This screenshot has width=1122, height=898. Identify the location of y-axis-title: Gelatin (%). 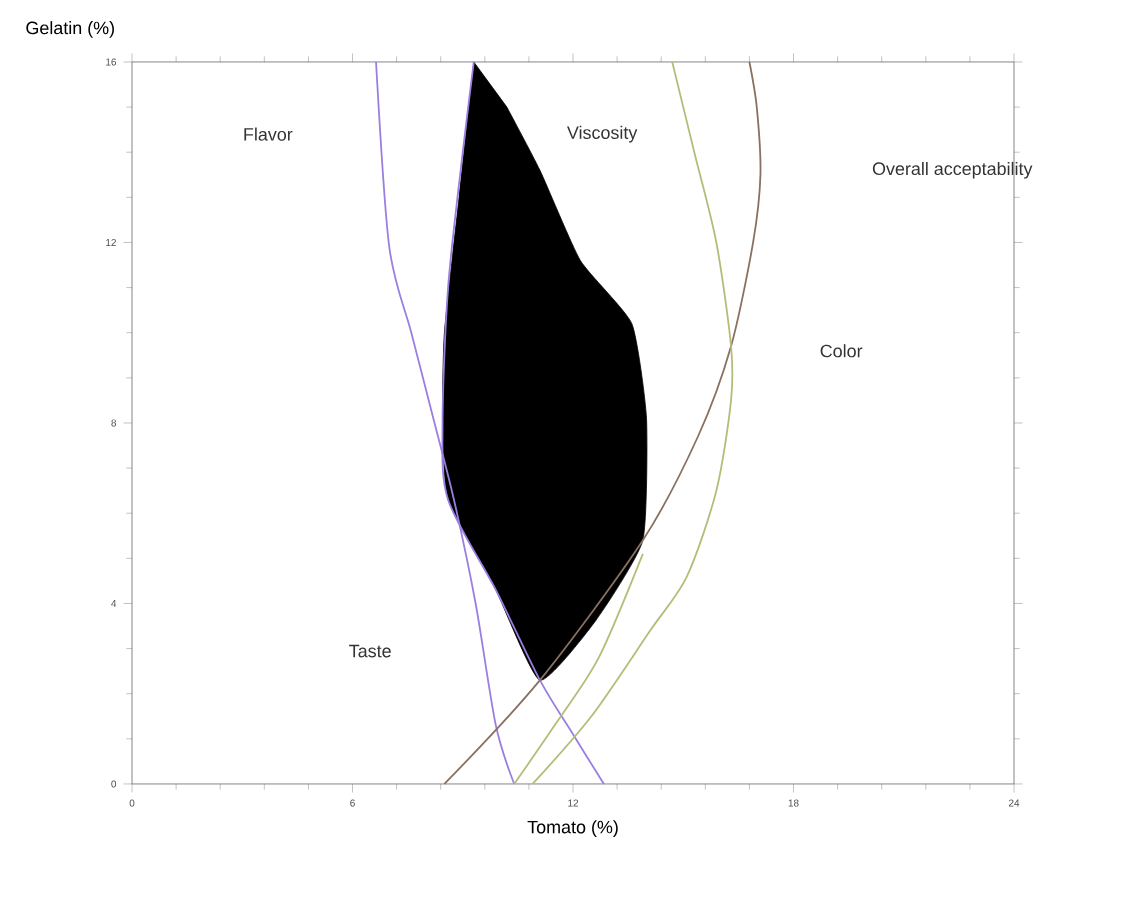
(70, 29).